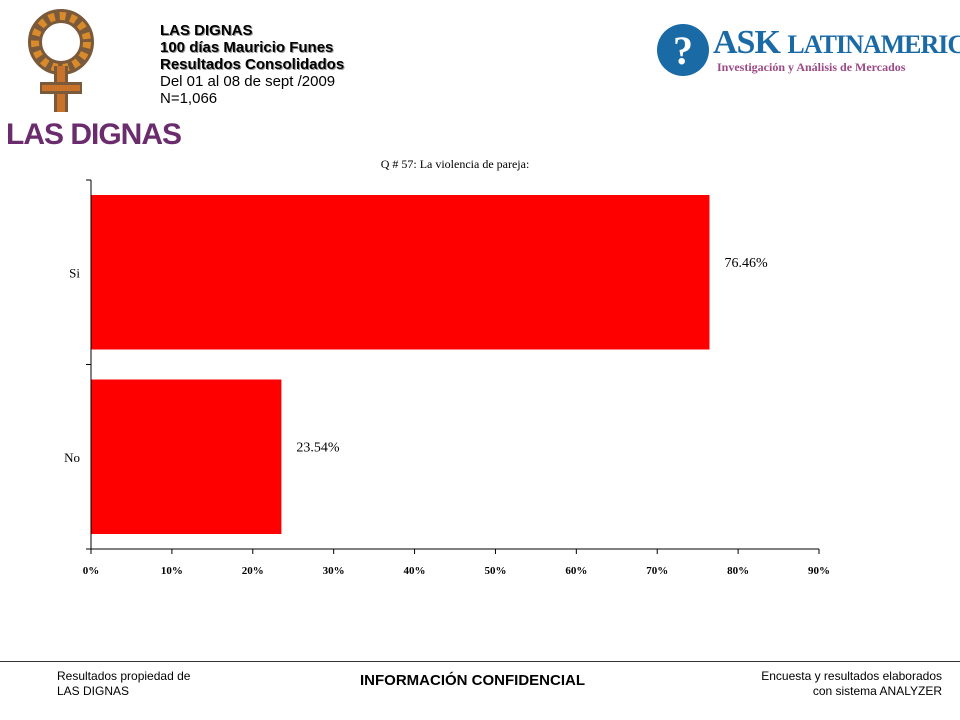 The width and height of the screenshot is (960, 720). Describe the element at coordinates (877, 691) in the screenshot. I see `footer-credits-line2: con sistema ANALYZER` at that location.